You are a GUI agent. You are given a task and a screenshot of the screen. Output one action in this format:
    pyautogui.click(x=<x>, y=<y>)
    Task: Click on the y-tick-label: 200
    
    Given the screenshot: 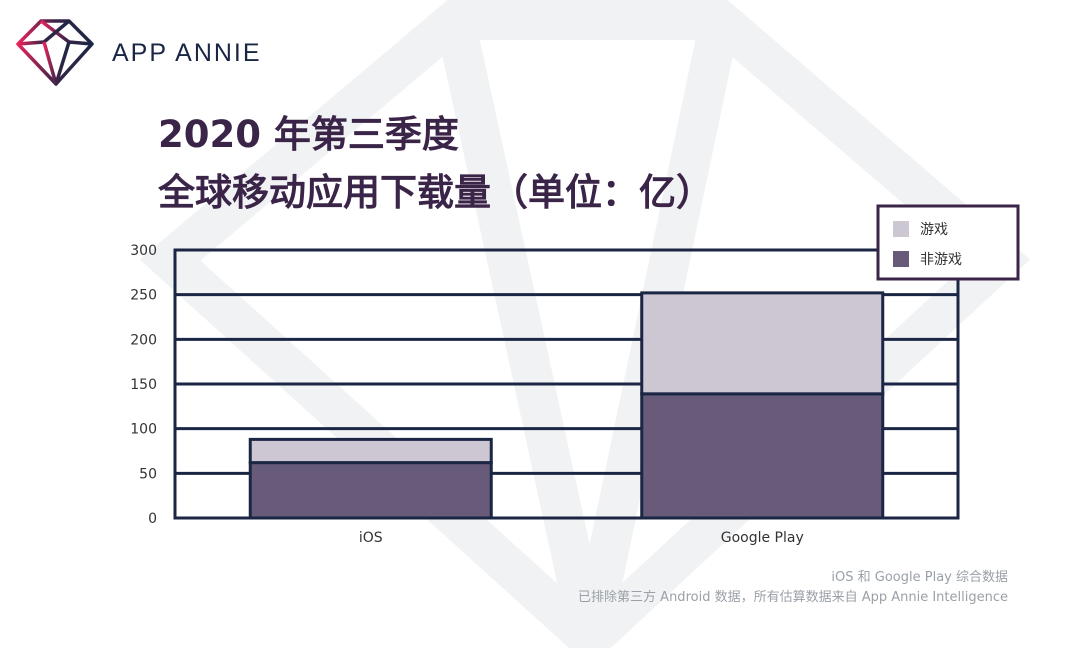 What is the action you would take?
    pyautogui.click(x=143, y=340)
    